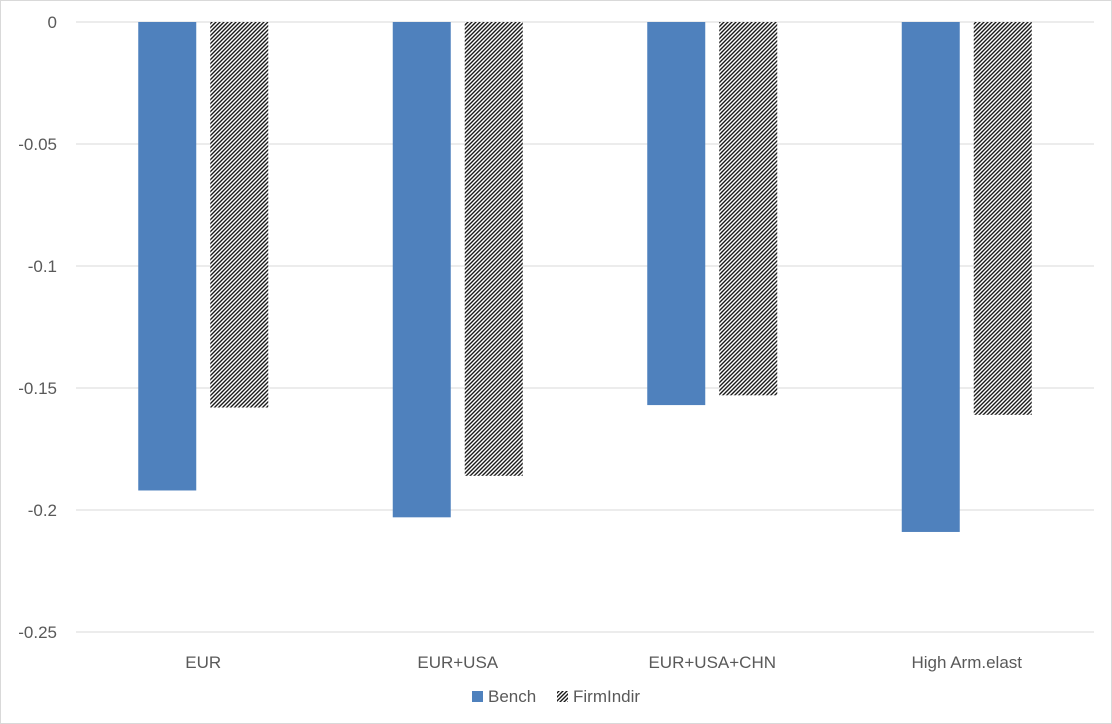  I want to click on legend-swatch-bench, so click(477, 696).